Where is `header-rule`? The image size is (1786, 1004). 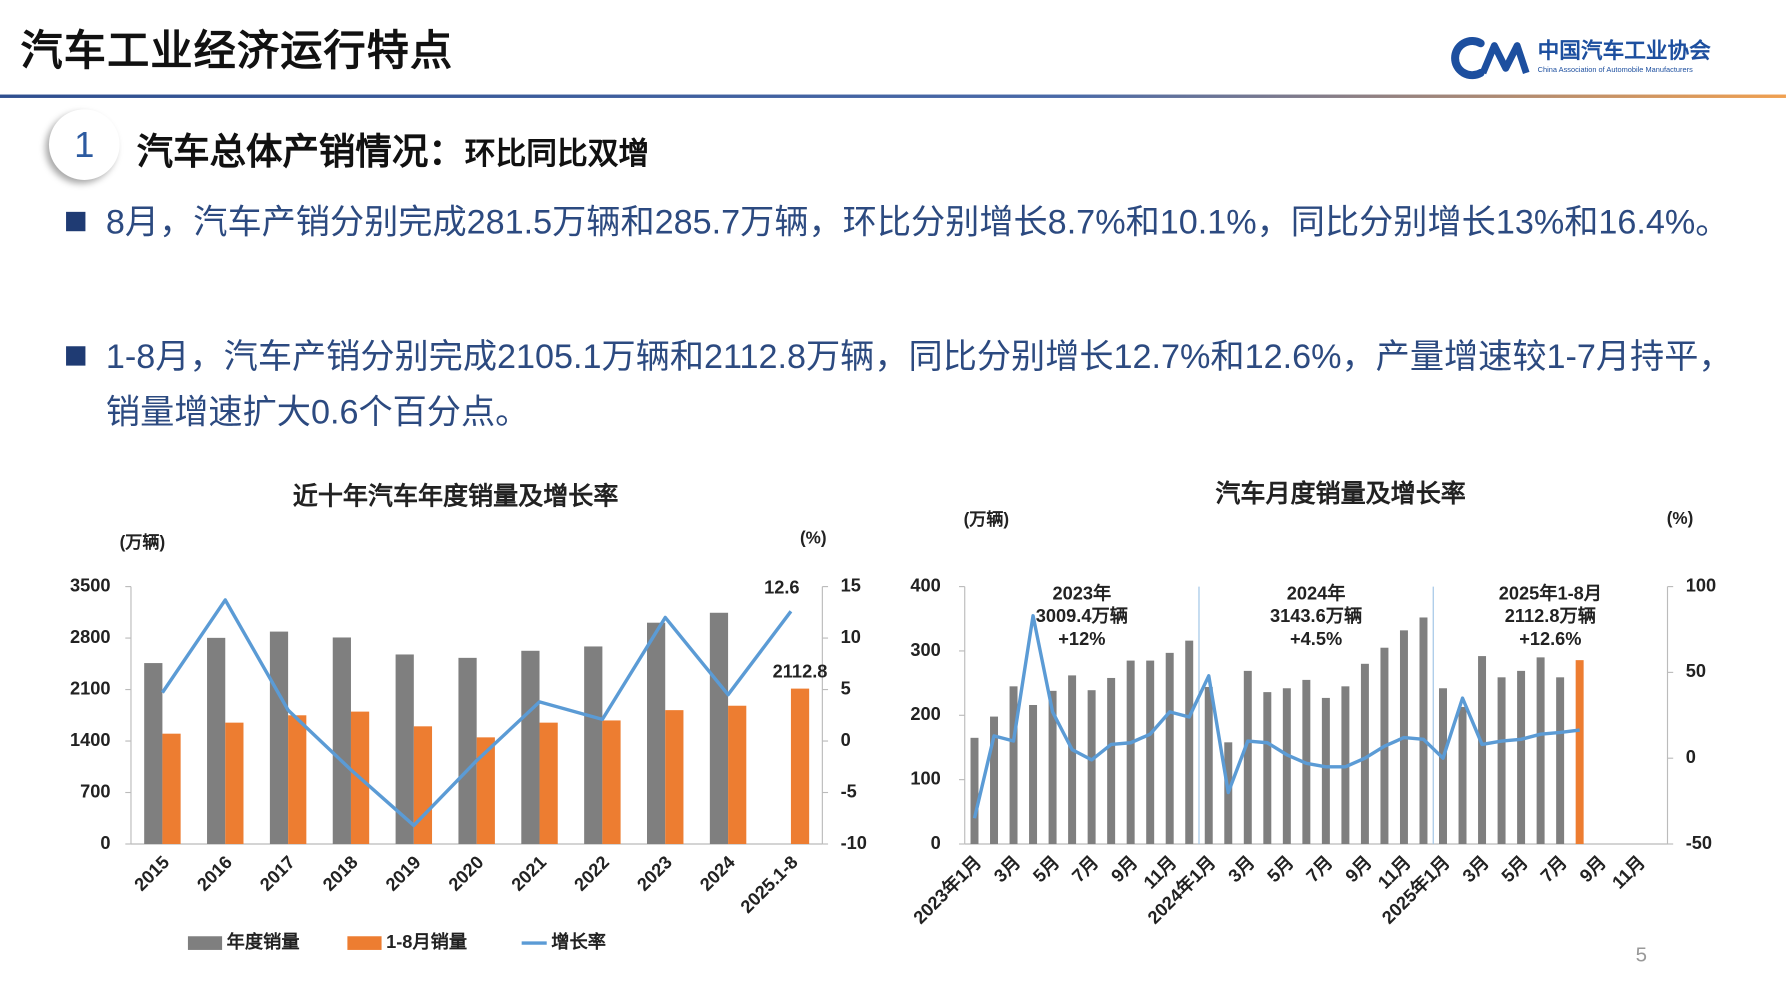 header-rule is located at coordinates (893, 96).